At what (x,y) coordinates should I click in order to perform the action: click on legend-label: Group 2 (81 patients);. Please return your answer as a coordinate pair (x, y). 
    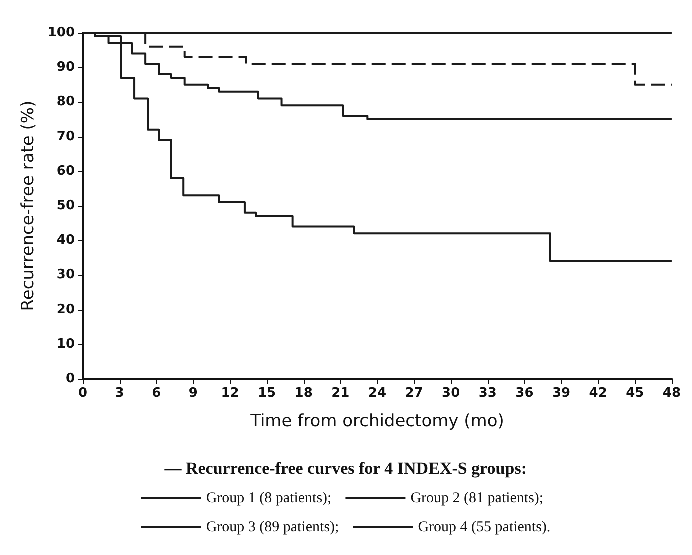
    Looking at the image, I should click on (477, 498).